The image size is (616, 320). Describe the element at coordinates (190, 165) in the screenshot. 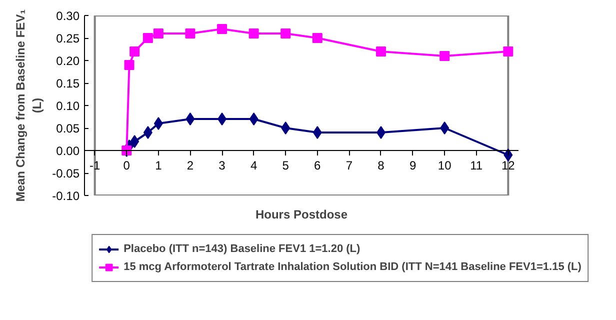

I see `x-tick-label: 2` at that location.